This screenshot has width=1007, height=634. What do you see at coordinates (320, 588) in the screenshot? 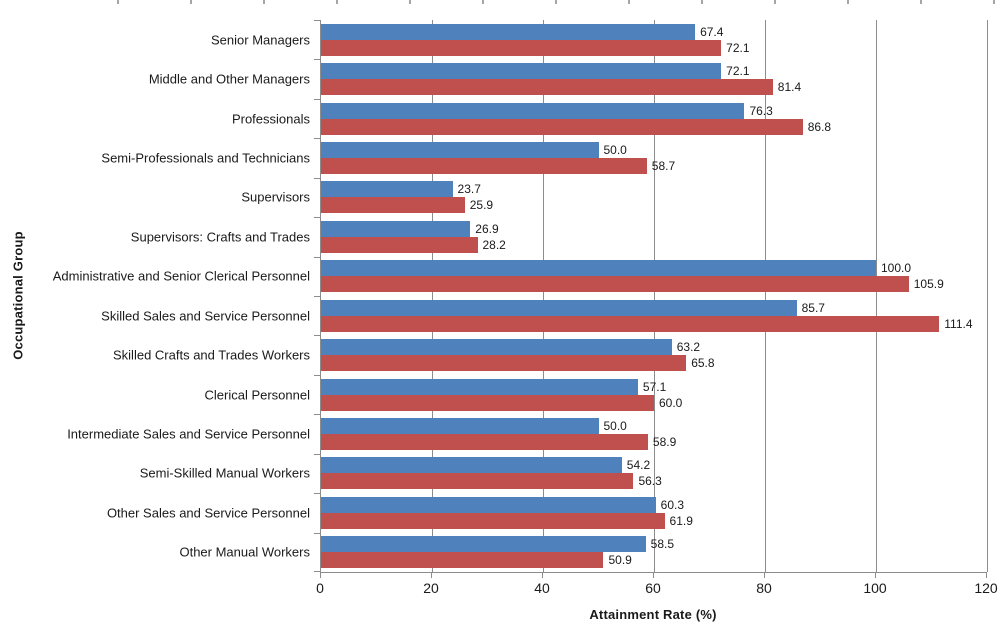
I see `x-tick-label: 0` at bounding box center [320, 588].